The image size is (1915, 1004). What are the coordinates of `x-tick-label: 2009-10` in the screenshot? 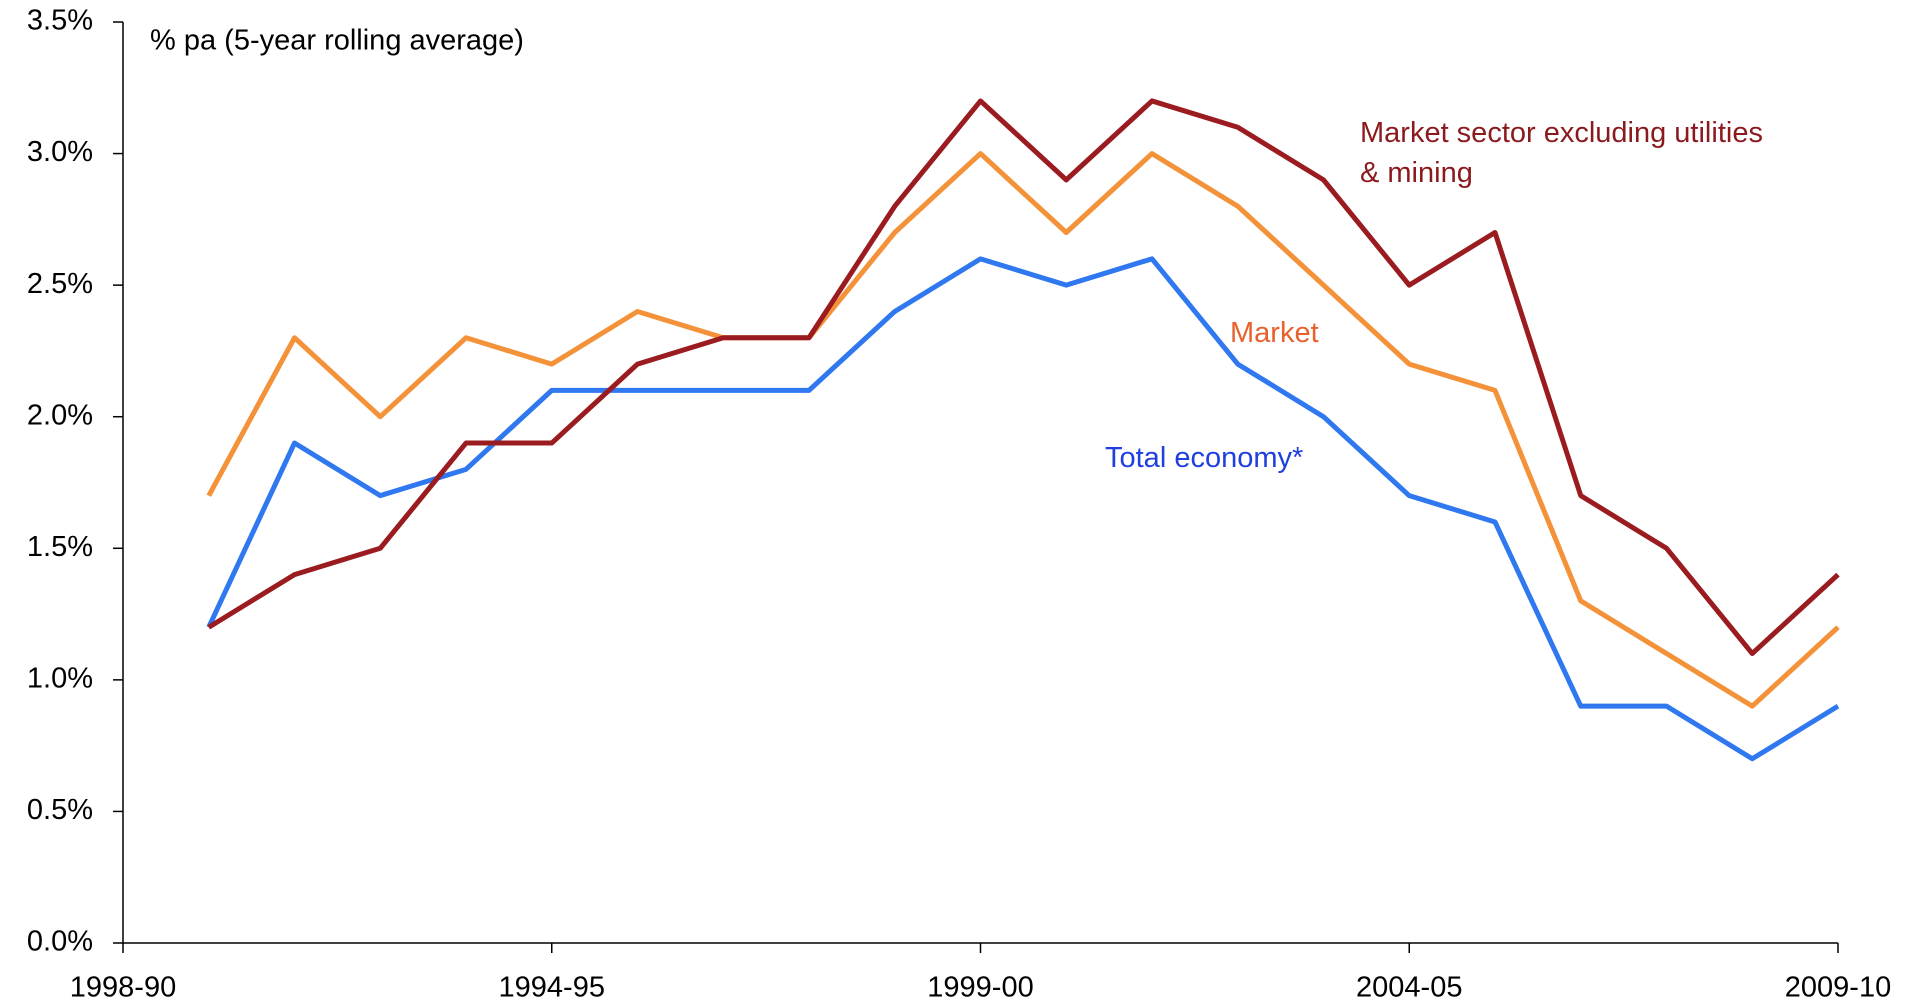 It's located at (1838, 988).